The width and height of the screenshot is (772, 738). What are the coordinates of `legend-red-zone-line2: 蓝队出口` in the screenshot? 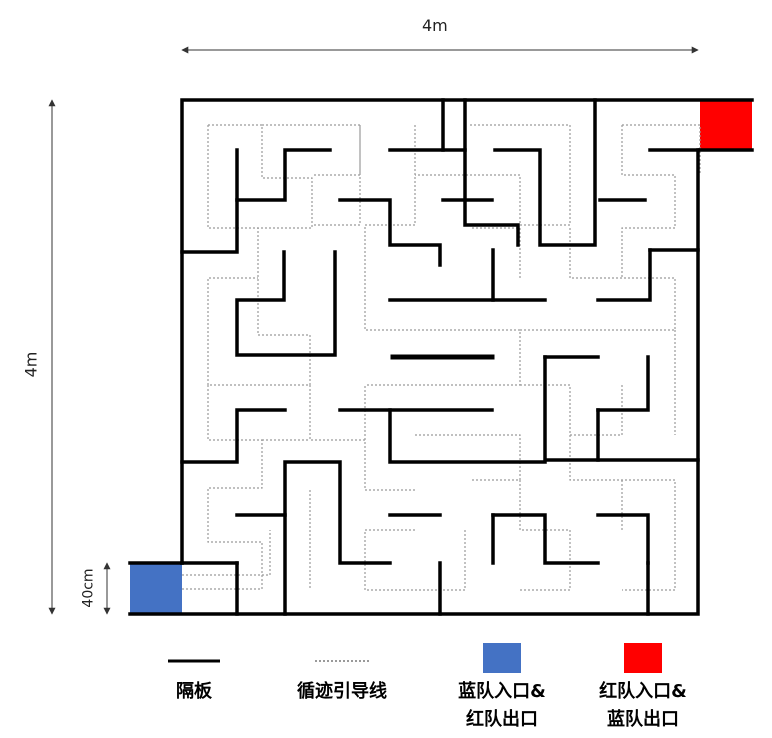 It's located at (643, 720).